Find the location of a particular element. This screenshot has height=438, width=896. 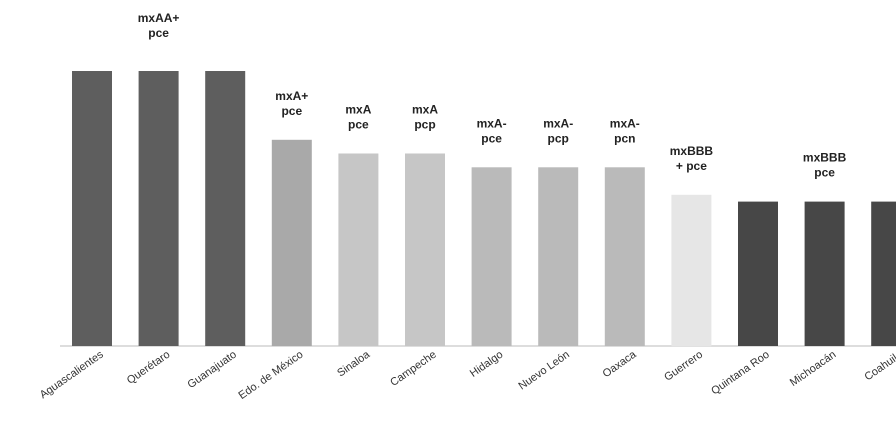

rating-label: + pce is located at coordinates (691, 166).